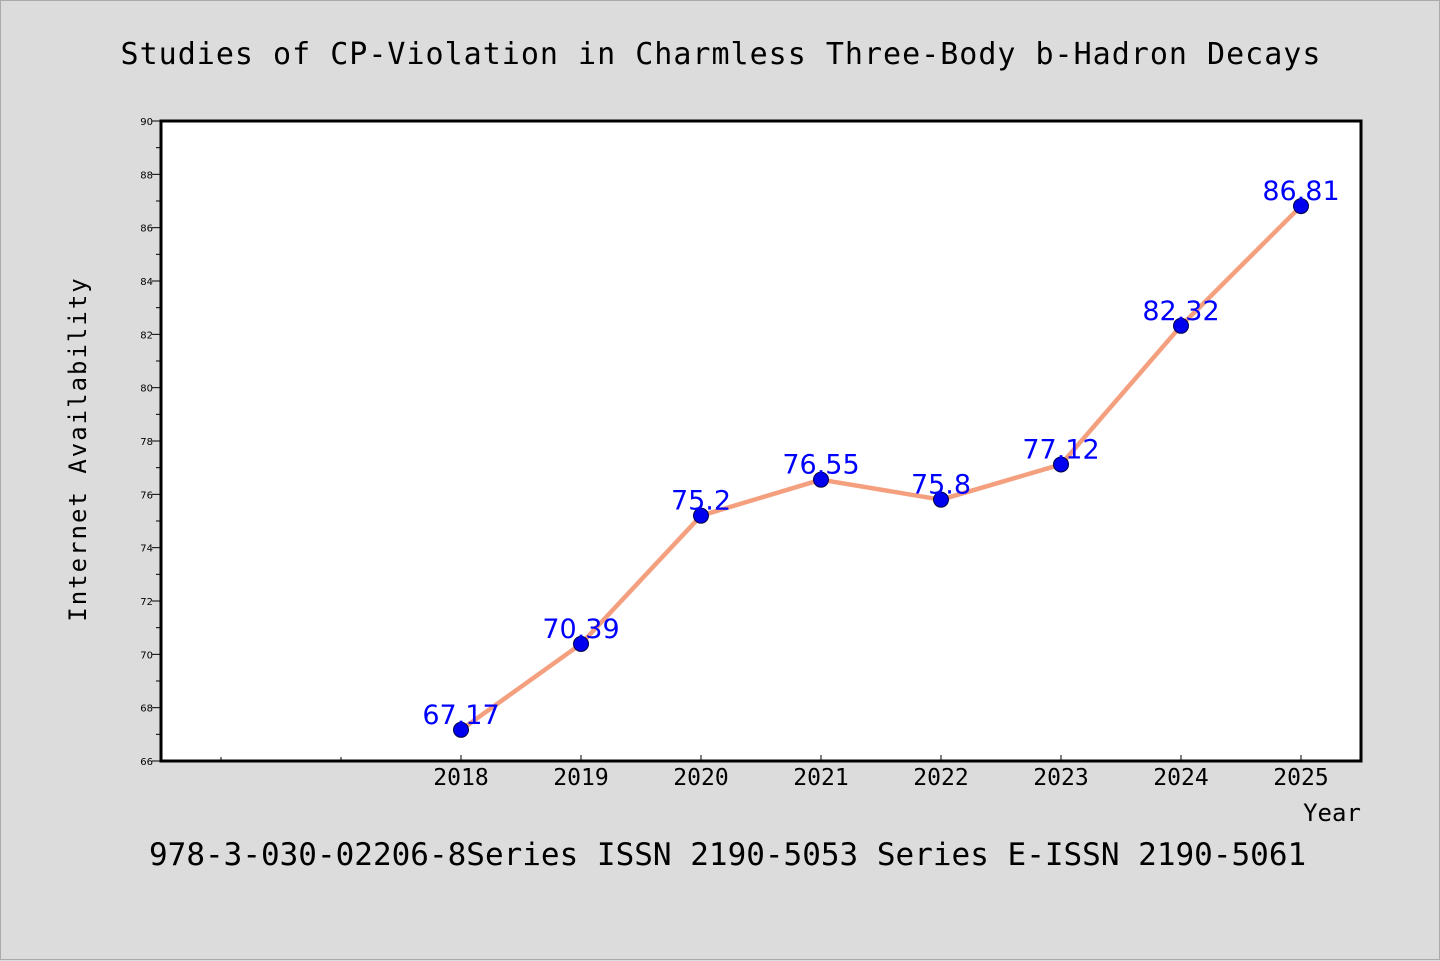 The image size is (1440, 961). Describe the element at coordinates (146, 122) in the screenshot. I see `y-tick-label: 90` at that location.